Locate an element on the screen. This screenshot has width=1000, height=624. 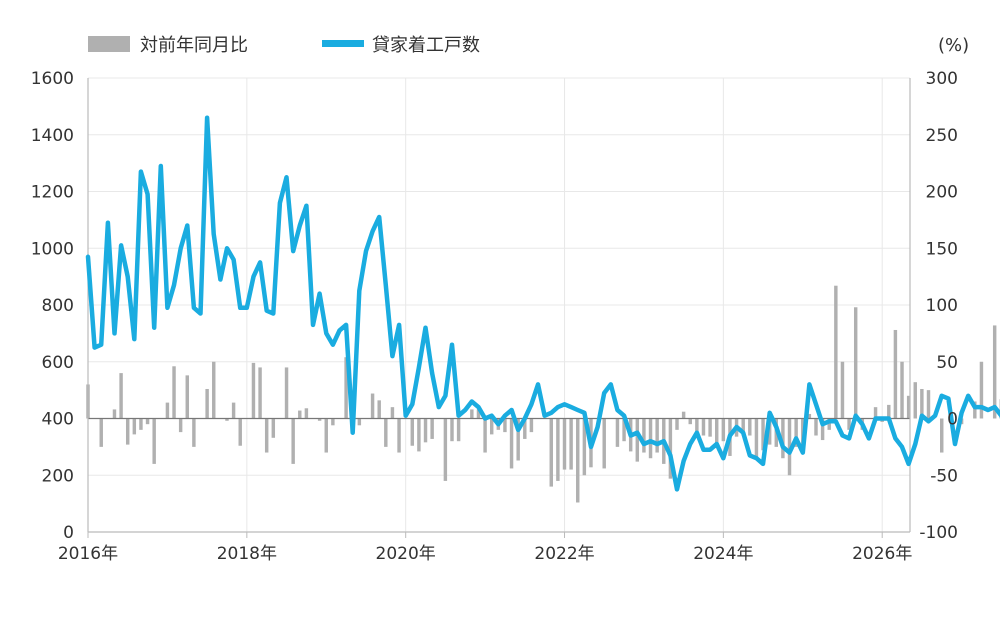
y-right-tick-label: -50 is located at coordinates (944, 476).